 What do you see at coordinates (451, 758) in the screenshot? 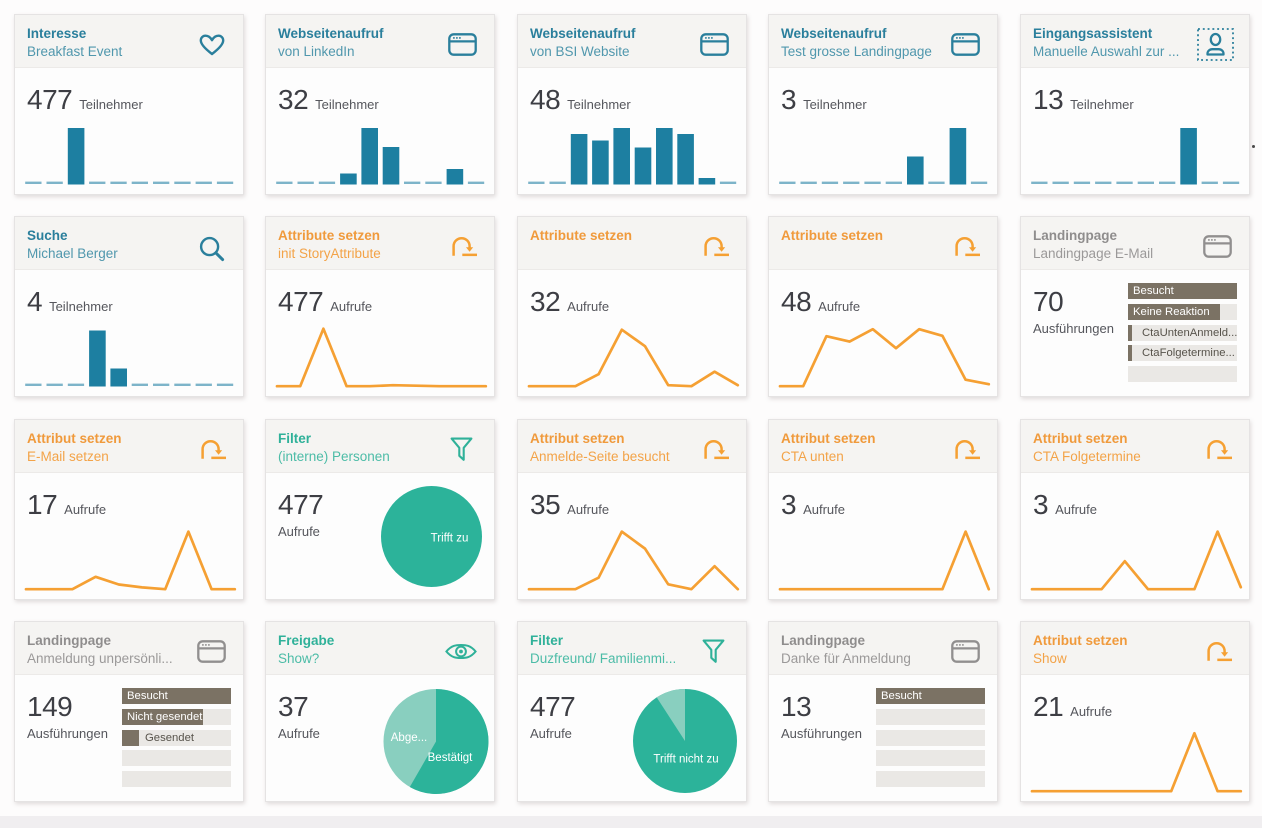
I see `svg-text: Bestätigt` at bounding box center [451, 758].